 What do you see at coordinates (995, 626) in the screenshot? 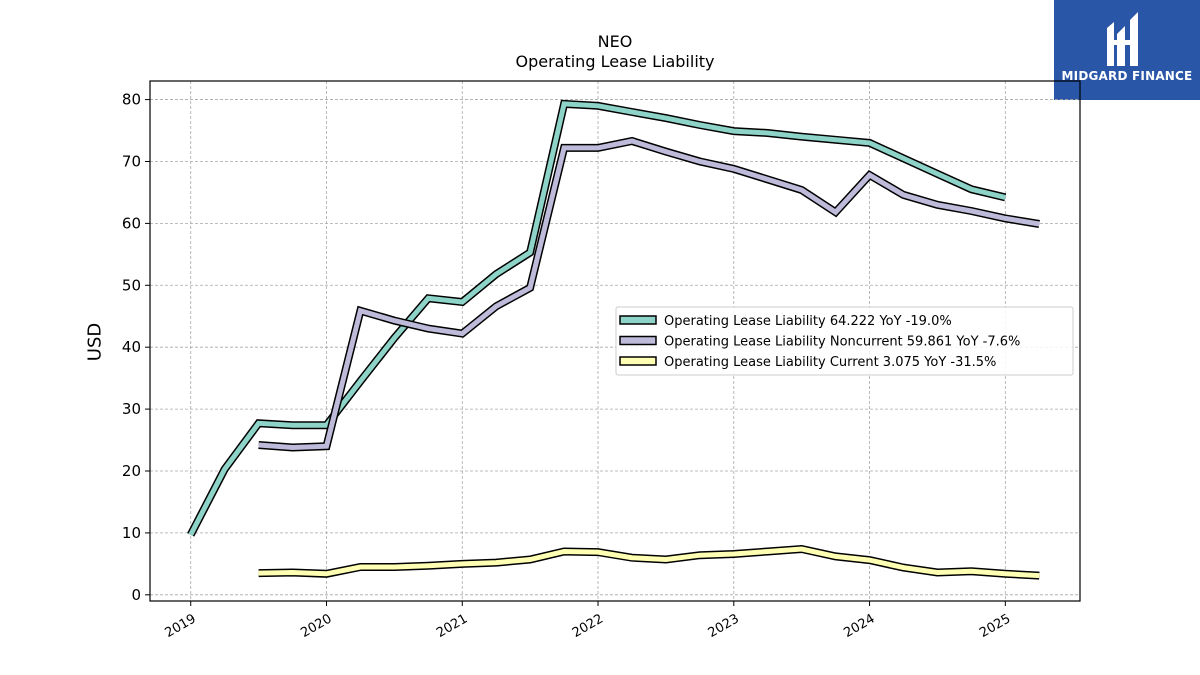
I see `x-tick-label: 2025` at bounding box center [995, 626].